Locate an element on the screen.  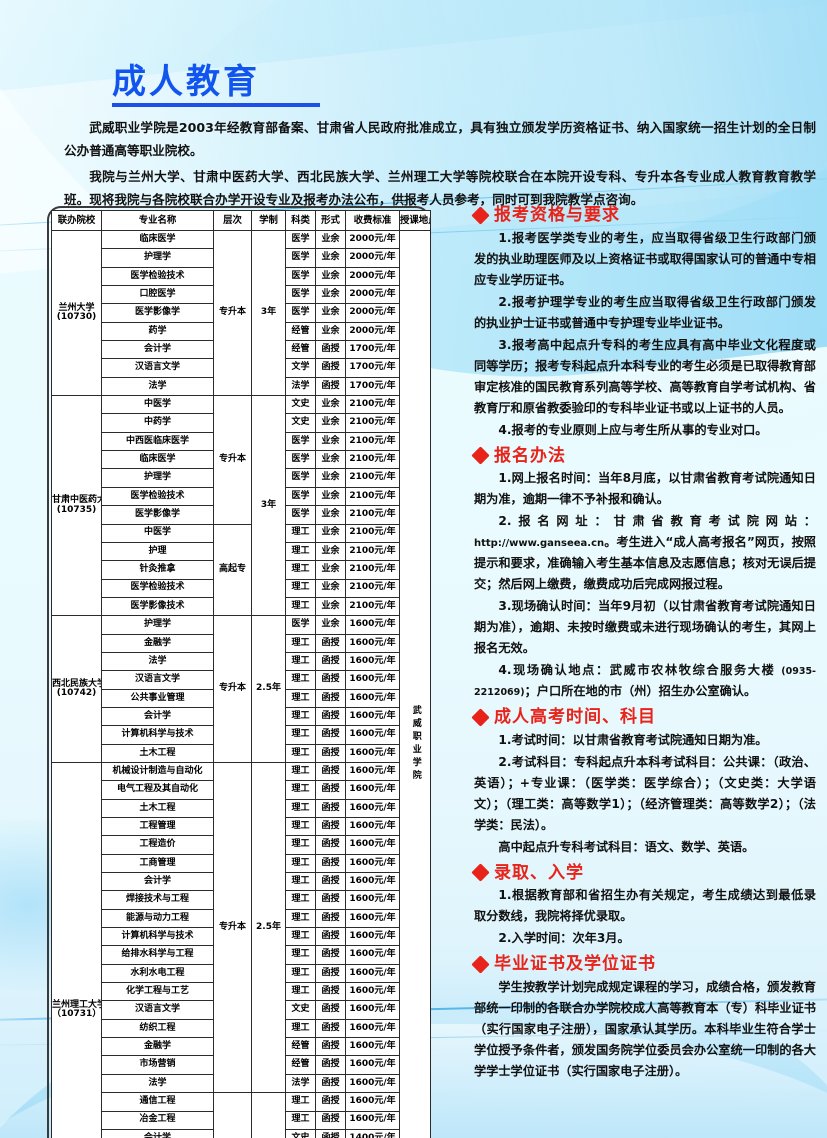
school-cell: 甘肃中医药大学(10735) is located at coordinates (76, 506).